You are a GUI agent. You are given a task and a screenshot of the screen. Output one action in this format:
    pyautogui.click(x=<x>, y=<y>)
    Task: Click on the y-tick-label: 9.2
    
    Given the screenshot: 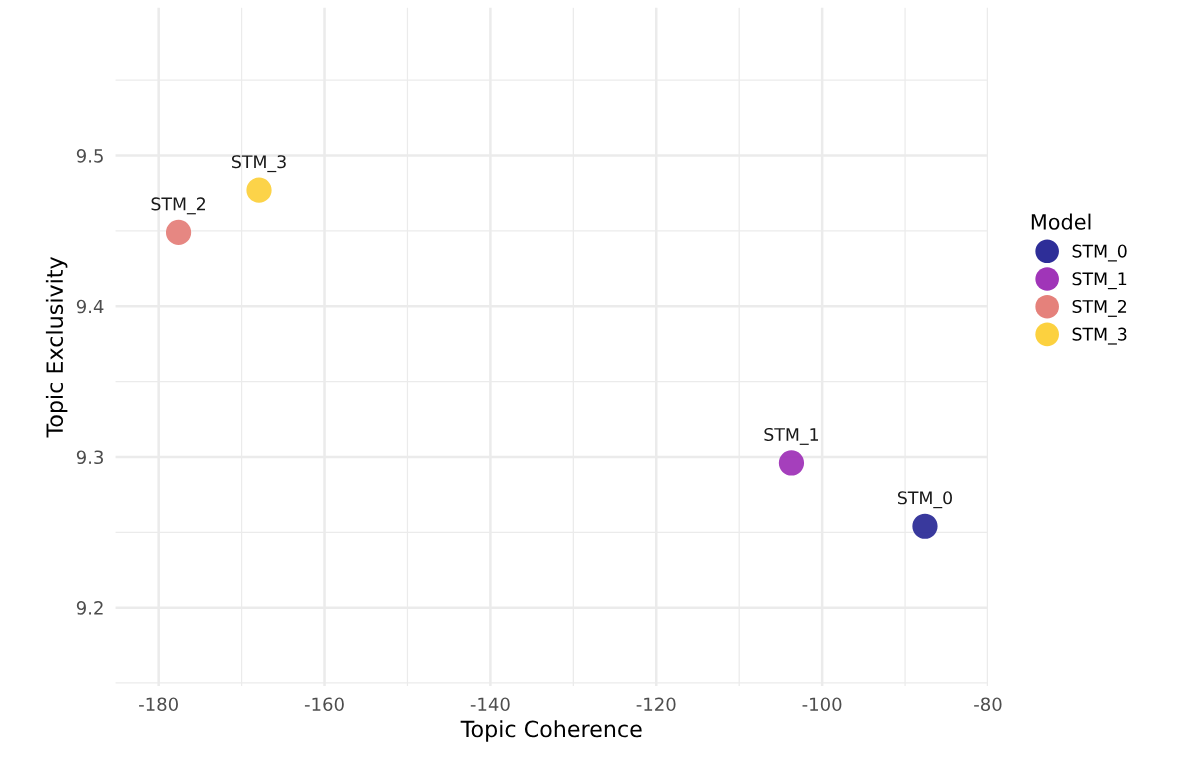 What is the action you would take?
    pyautogui.click(x=89, y=608)
    